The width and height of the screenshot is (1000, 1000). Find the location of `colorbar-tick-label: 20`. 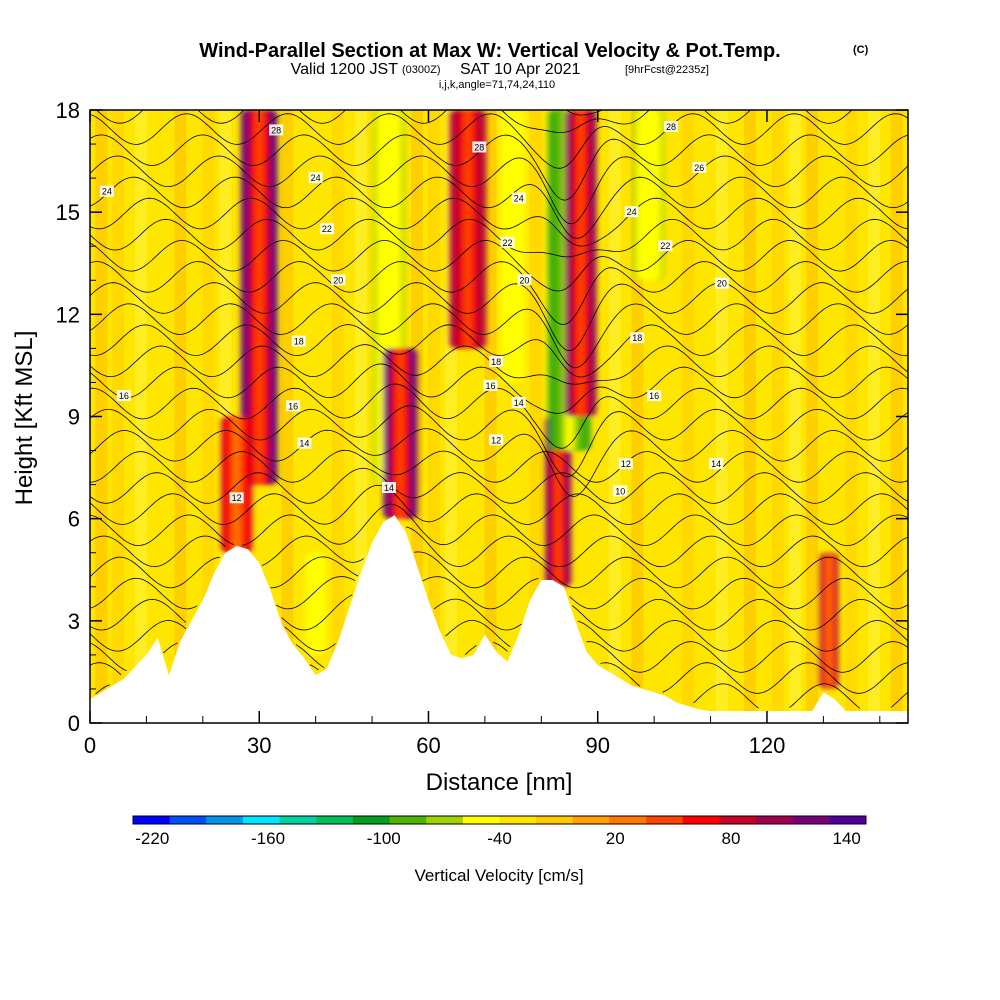

colorbar-tick-label: 20 is located at coordinates (615, 838).